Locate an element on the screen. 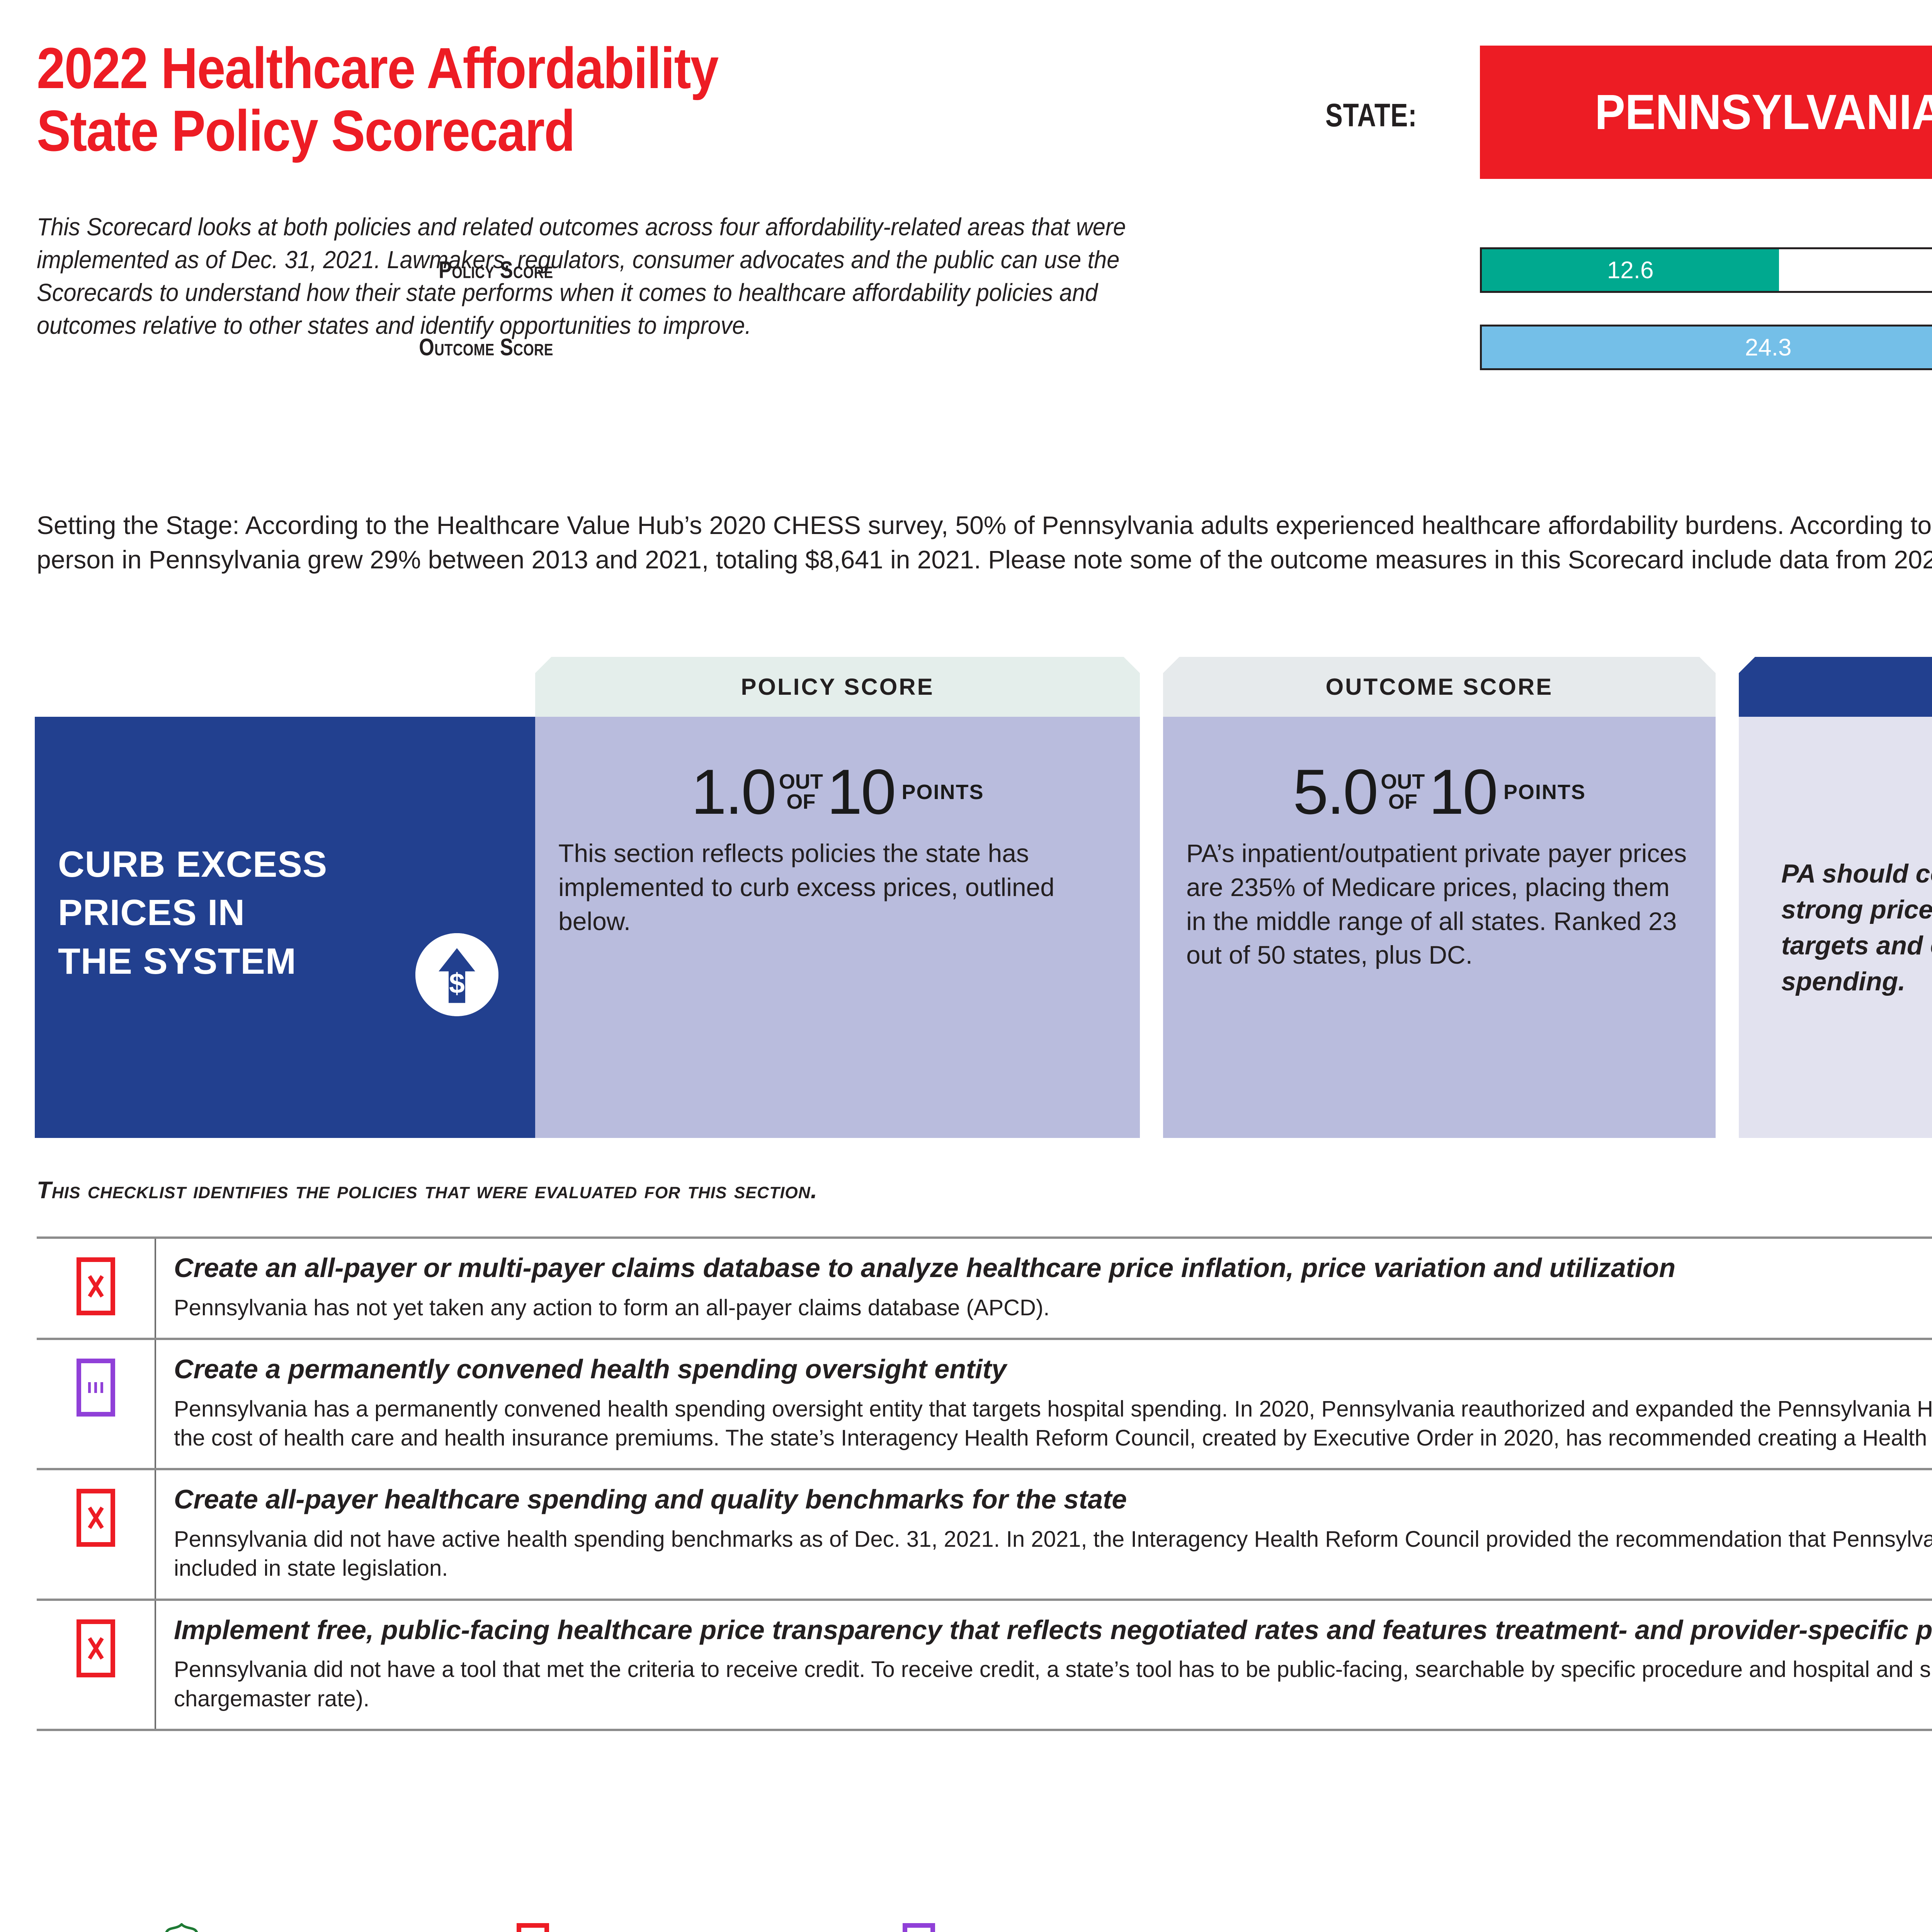 The image size is (1932, 1932). policy-score-fill: 12.6 is located at coordinates (1630, 270).